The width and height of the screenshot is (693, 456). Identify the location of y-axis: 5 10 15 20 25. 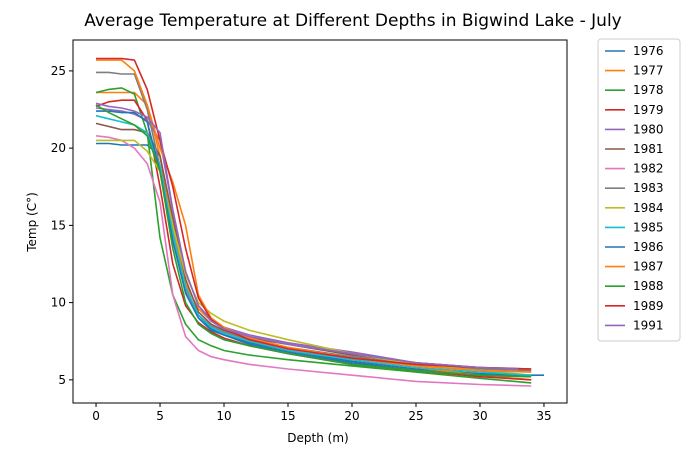
(62, 225).